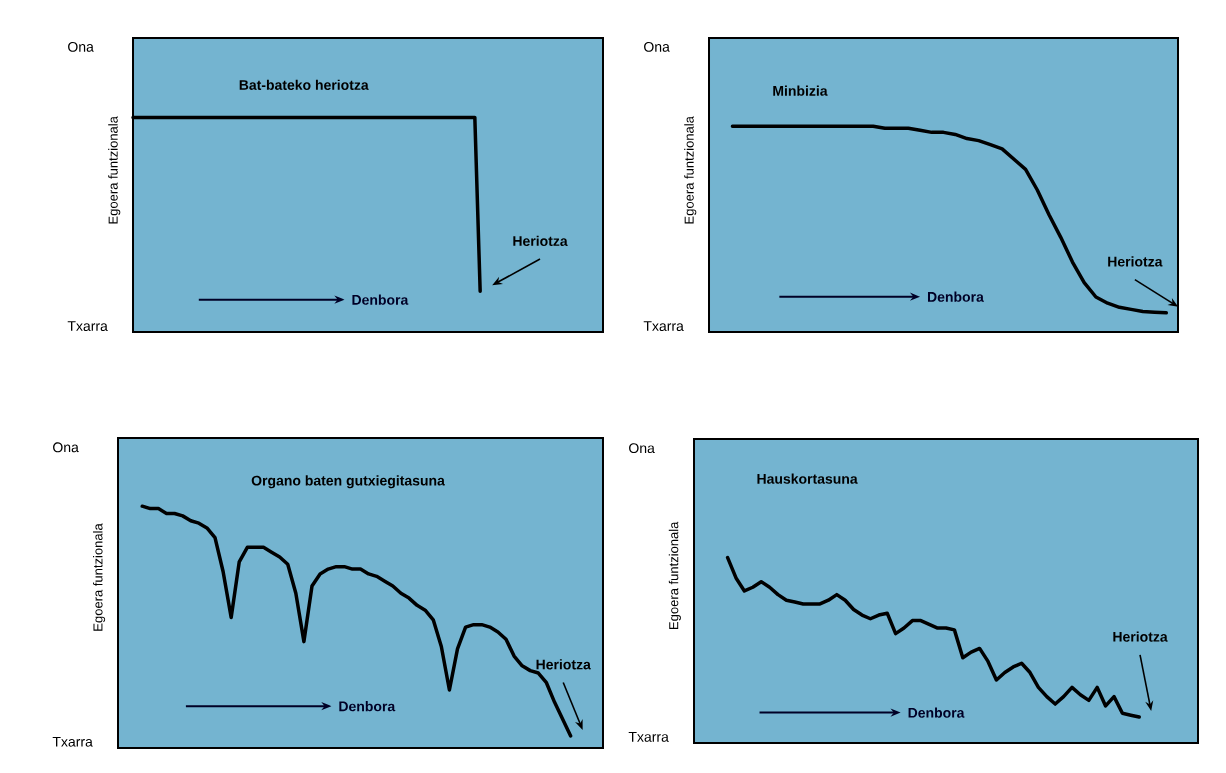  Describe the element at coordinates (304, 84) in the screenshot. I see `chart-title: Bat-bateko heriotza` at that location.